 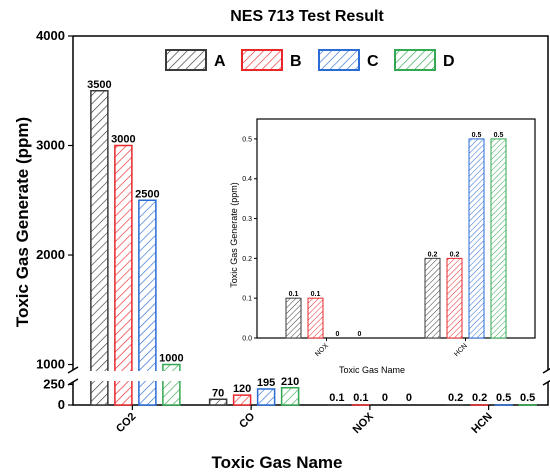 I want to click on bar-D-CO2, so click(x=171, y=384).